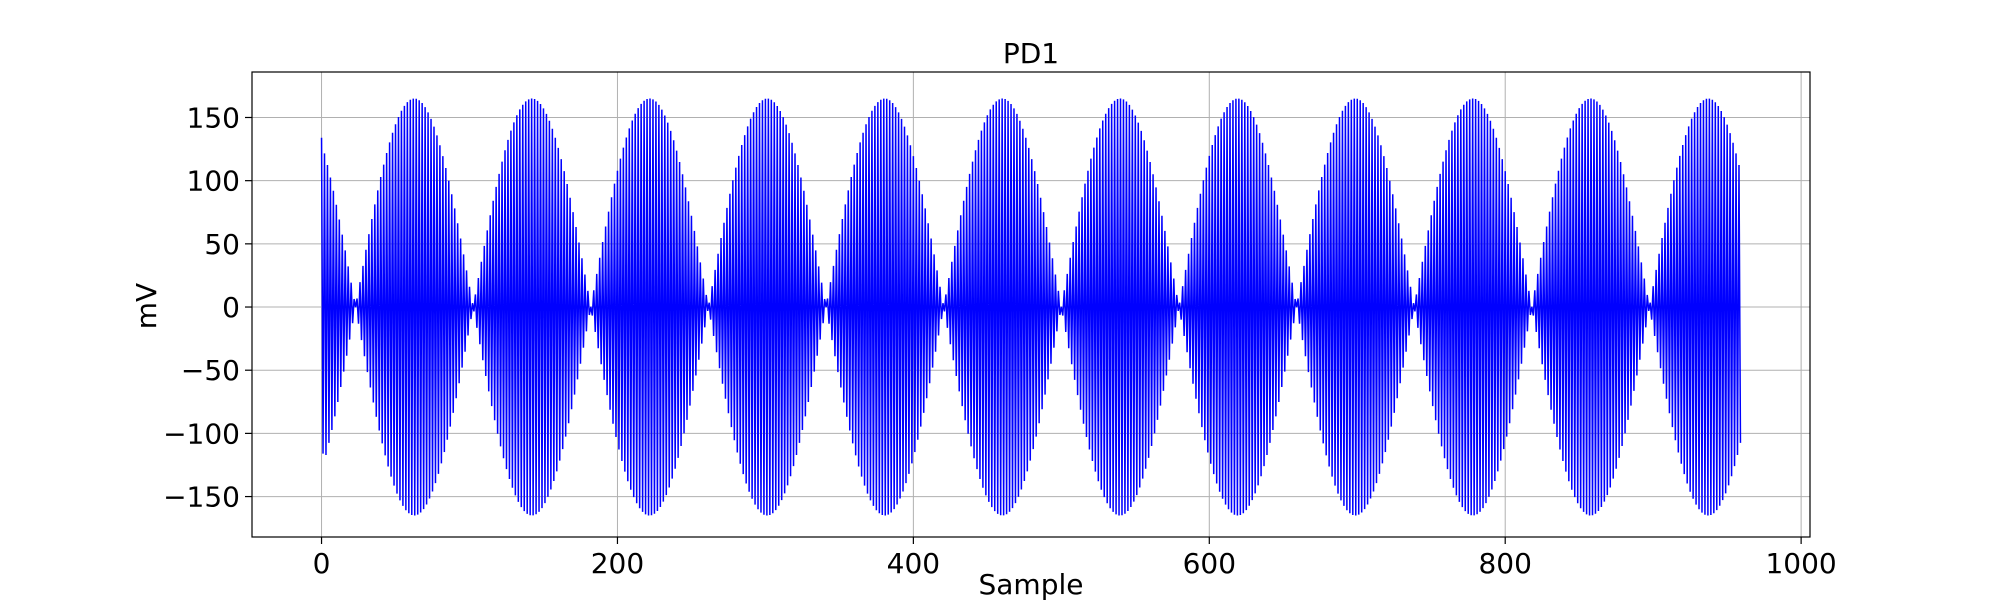 This screenshot has height=600, width=2000. I want to click on x-axis-label: Sample, so click(1031, 584).